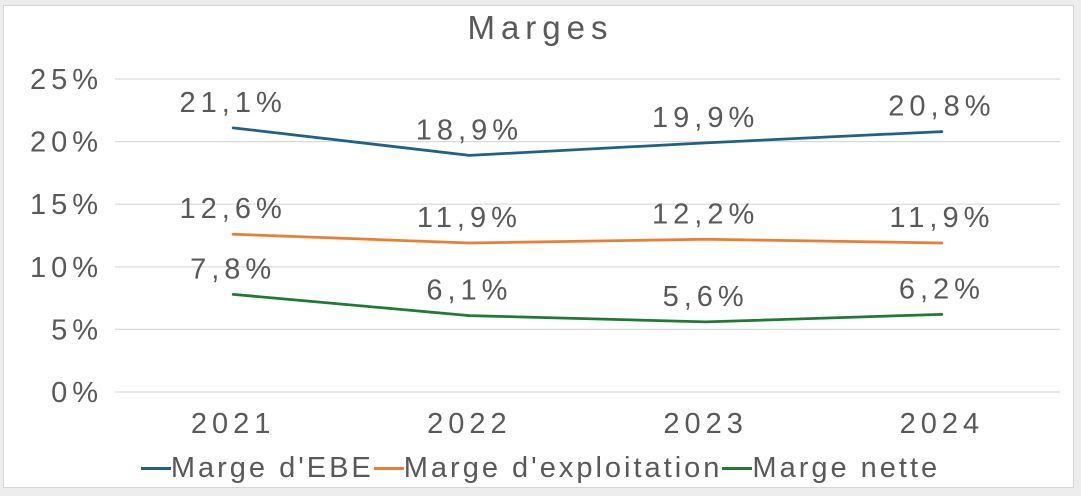 This screenshot has height=496, width=1081. I want to click on legend-line-marker-marge-d-ebe, so click(155, 468).